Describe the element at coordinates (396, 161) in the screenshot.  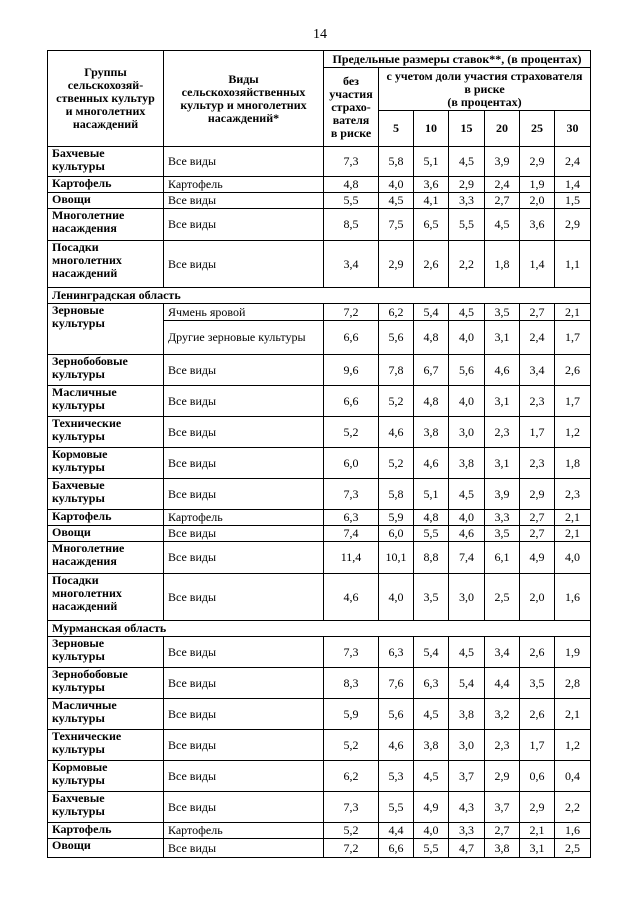
I see `value-cell: 5,8` at that location.